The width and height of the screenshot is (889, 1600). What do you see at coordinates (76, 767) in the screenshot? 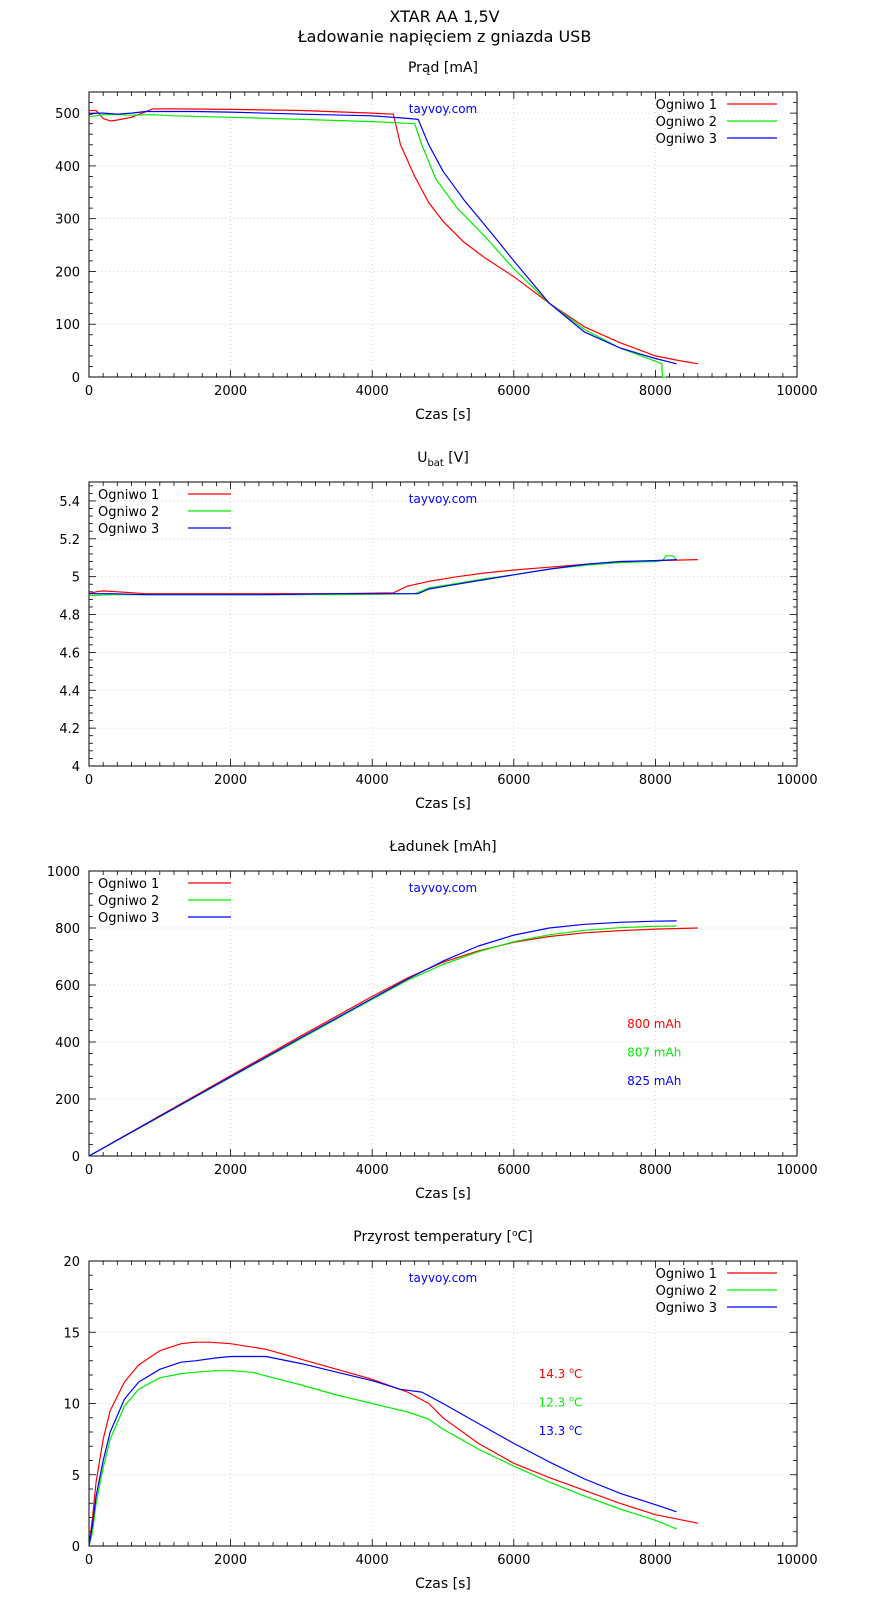
I see `y-tick-label: 4` at bounding box center [76, 767].